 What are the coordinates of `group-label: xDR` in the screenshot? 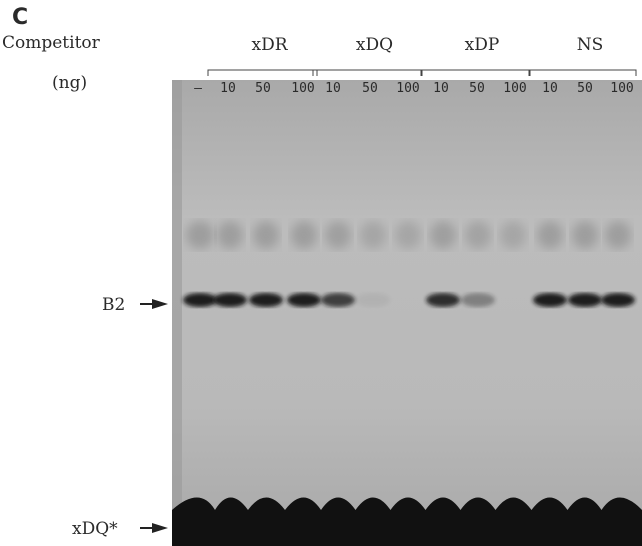 It's located at (269, 45).